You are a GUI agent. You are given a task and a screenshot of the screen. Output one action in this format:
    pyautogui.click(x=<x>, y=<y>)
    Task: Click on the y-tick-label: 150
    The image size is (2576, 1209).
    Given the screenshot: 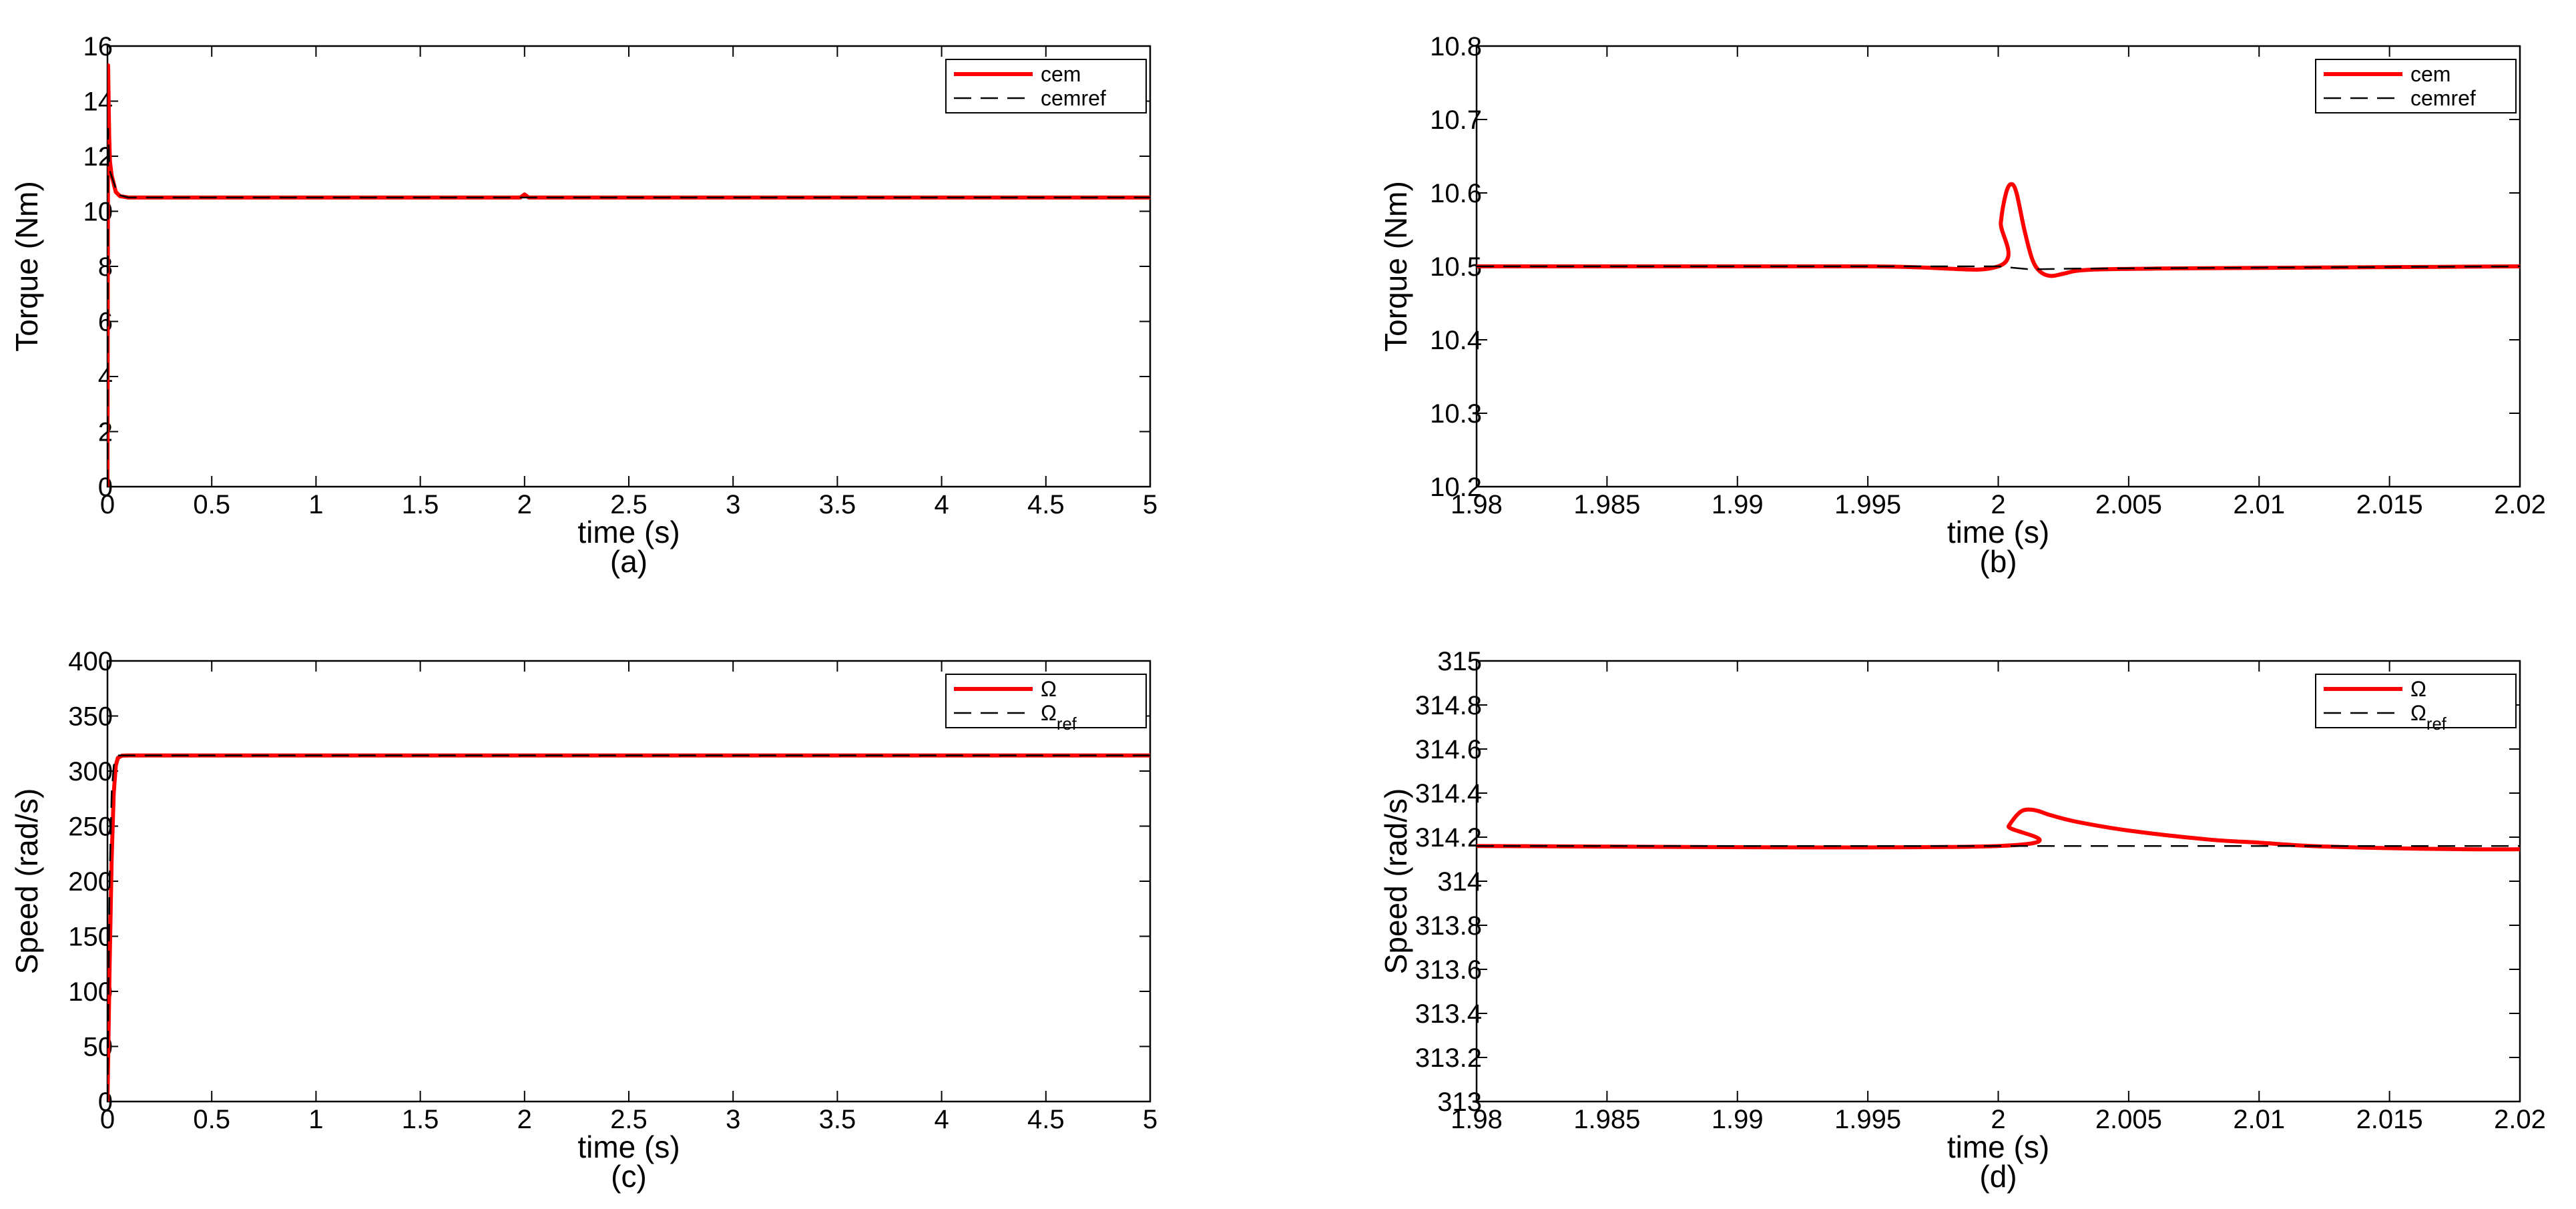 What is the action you would take?
    pyautogui.click(x=90, y=937)
    